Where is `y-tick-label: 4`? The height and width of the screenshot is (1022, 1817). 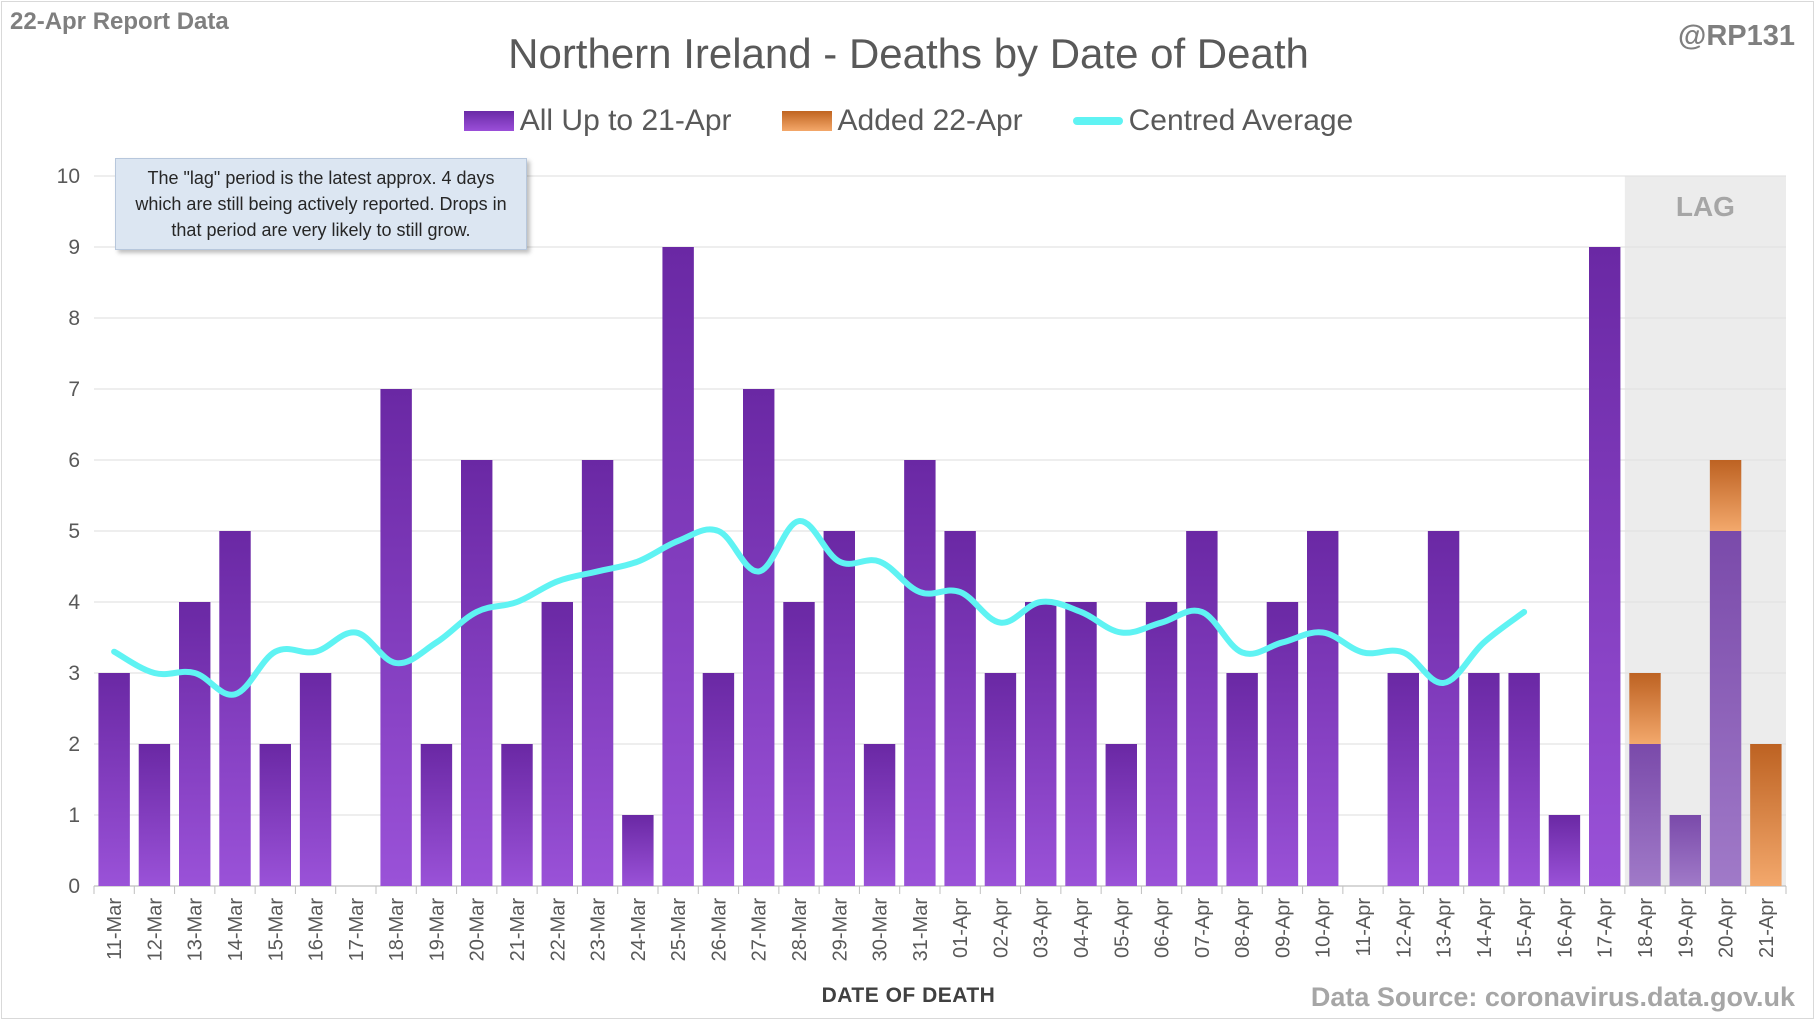 y-tick-label: 4 is located at coordinates (74, 602).